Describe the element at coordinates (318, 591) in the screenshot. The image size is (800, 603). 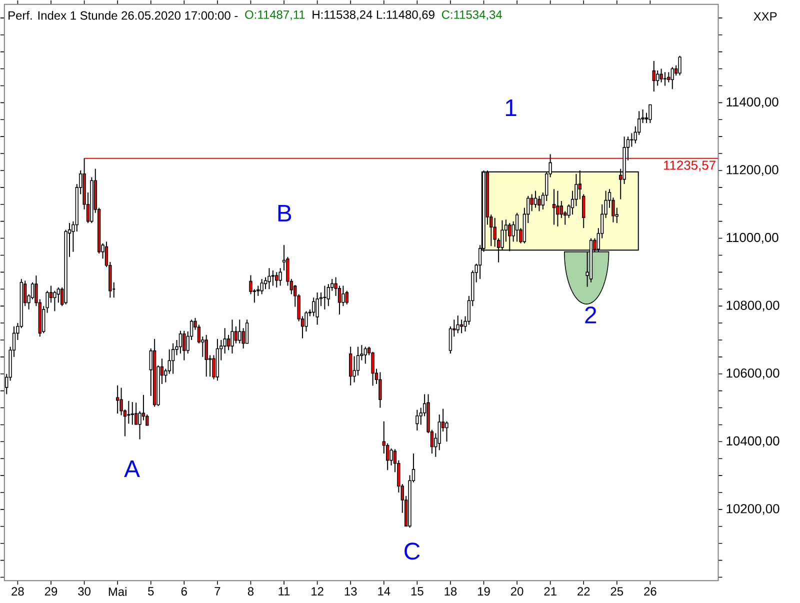
I see `x-tick-label: 12` at that location.